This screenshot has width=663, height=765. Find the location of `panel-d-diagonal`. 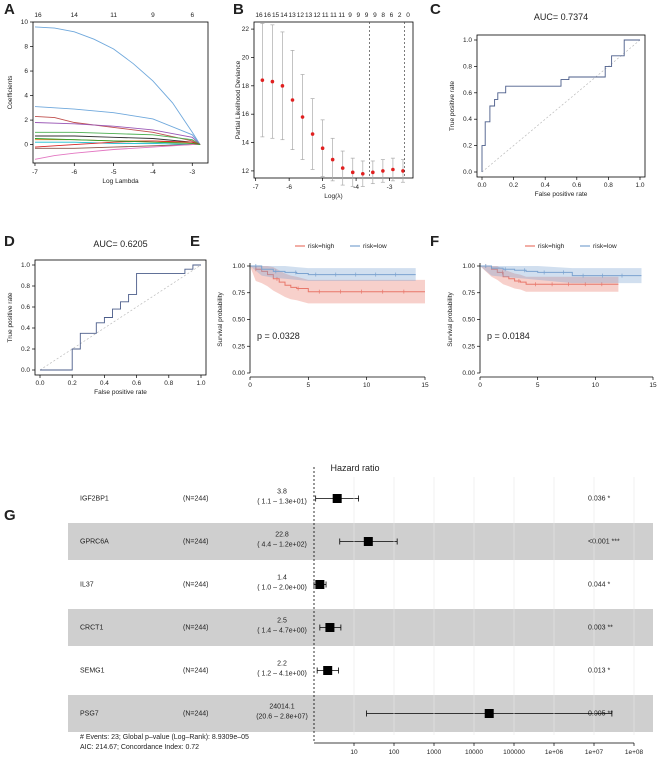

panel-d-diagonal is located at coordinates (120, 317).